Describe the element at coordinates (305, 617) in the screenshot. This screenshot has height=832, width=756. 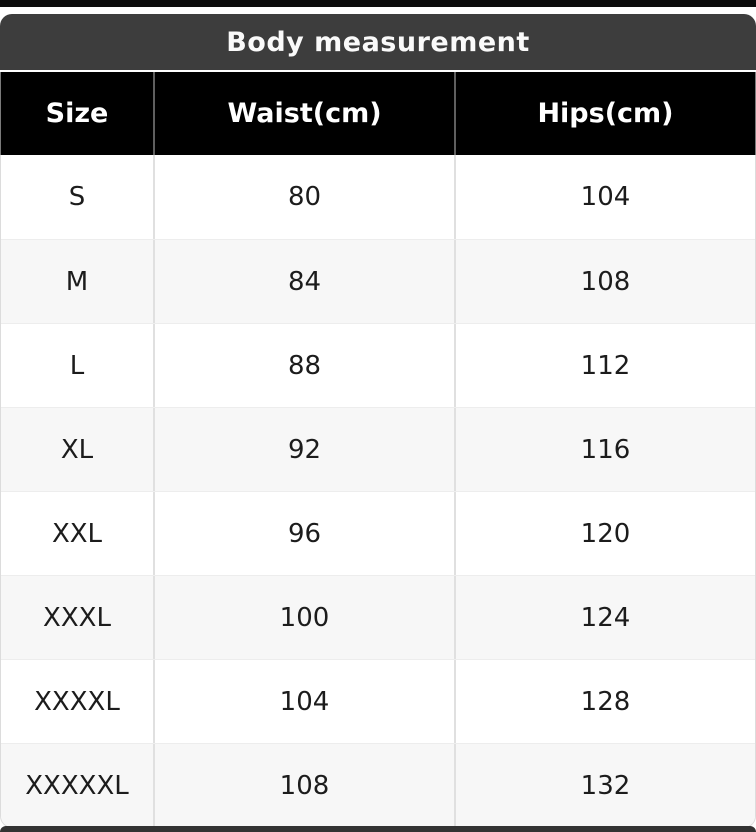
I see `waist-cell: 100` at that location.